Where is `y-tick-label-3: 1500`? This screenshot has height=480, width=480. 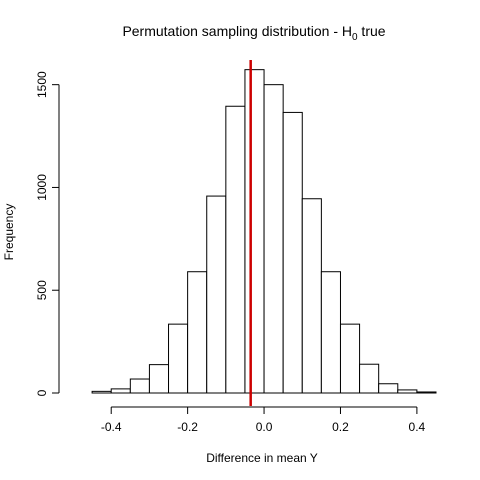 y-tick-label-3: 1500 is located at coordinates (42, 84).